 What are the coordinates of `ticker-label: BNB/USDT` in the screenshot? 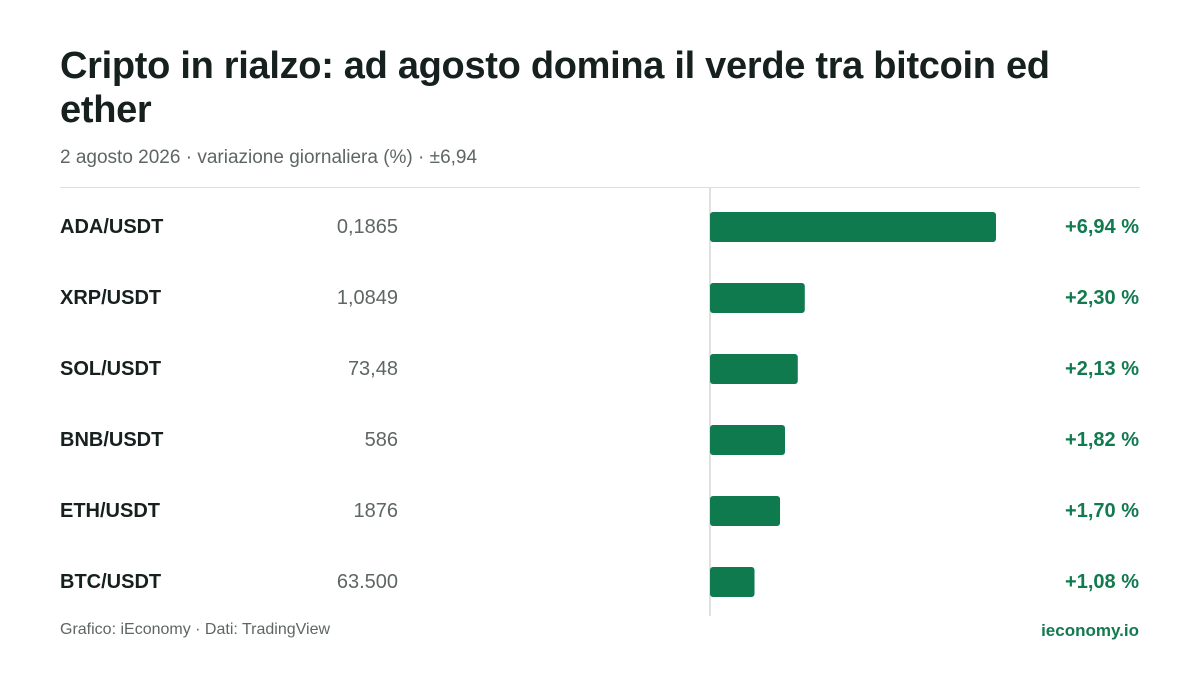 It's located at (111, 440).